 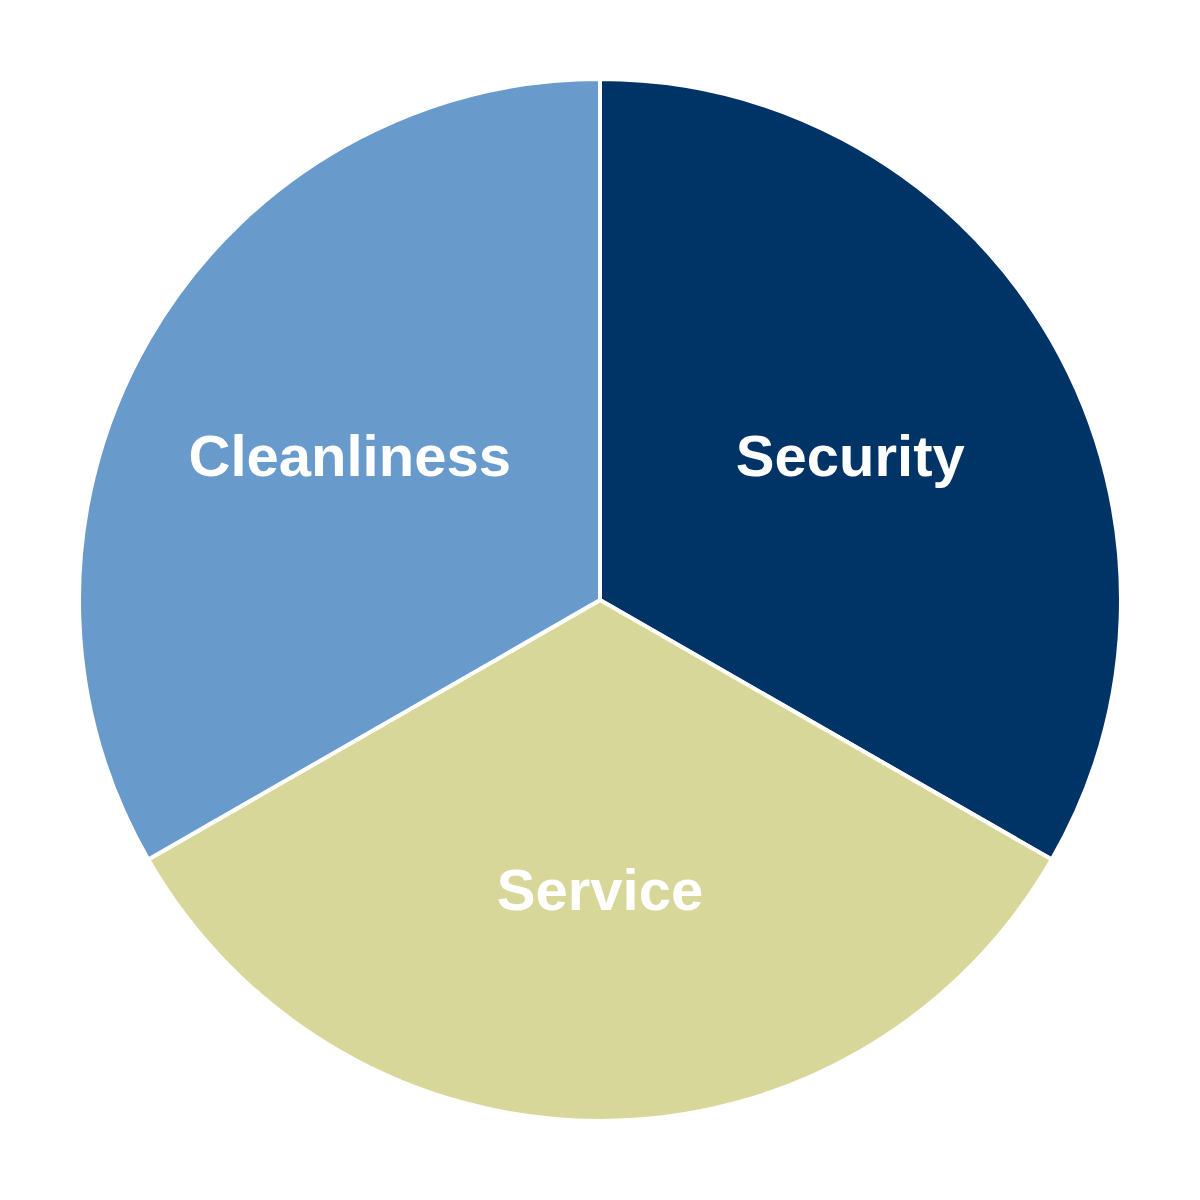 I want to click on slice-label: Service, so click(x=600, y=889).